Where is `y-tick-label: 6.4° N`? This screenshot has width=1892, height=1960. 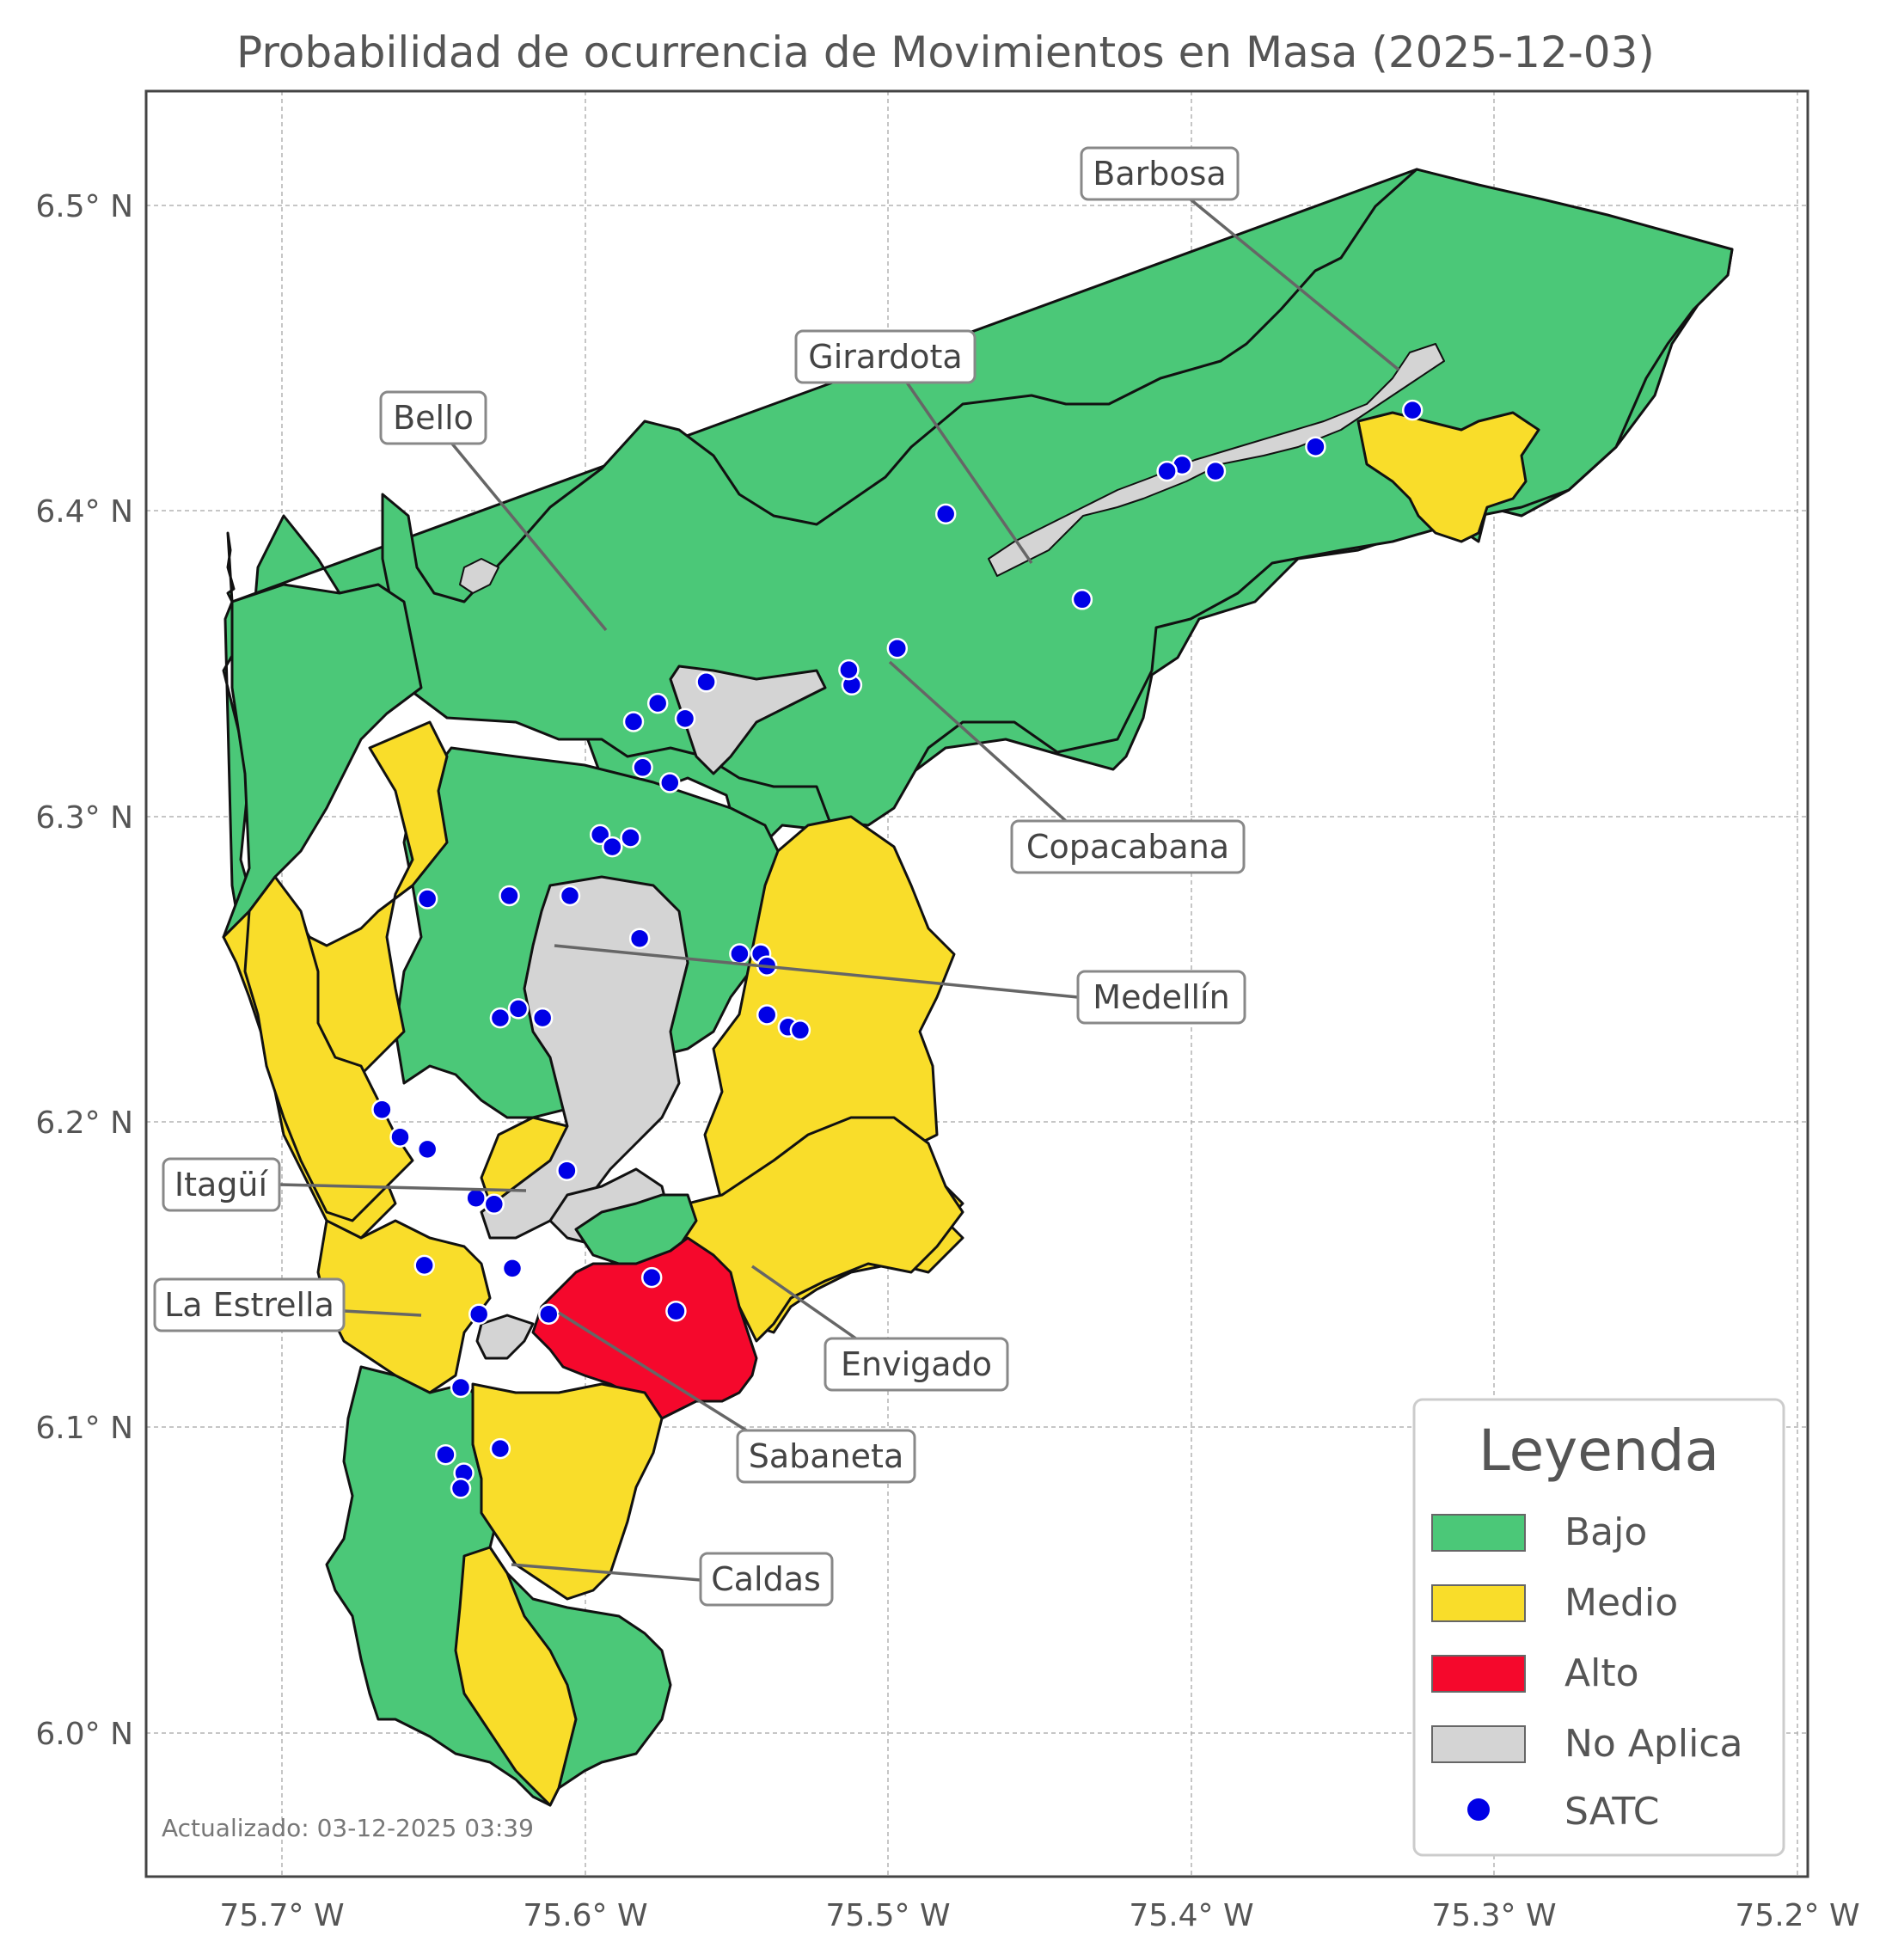 y-tick-label: 6.4° N is located at coordinates (84, 512).